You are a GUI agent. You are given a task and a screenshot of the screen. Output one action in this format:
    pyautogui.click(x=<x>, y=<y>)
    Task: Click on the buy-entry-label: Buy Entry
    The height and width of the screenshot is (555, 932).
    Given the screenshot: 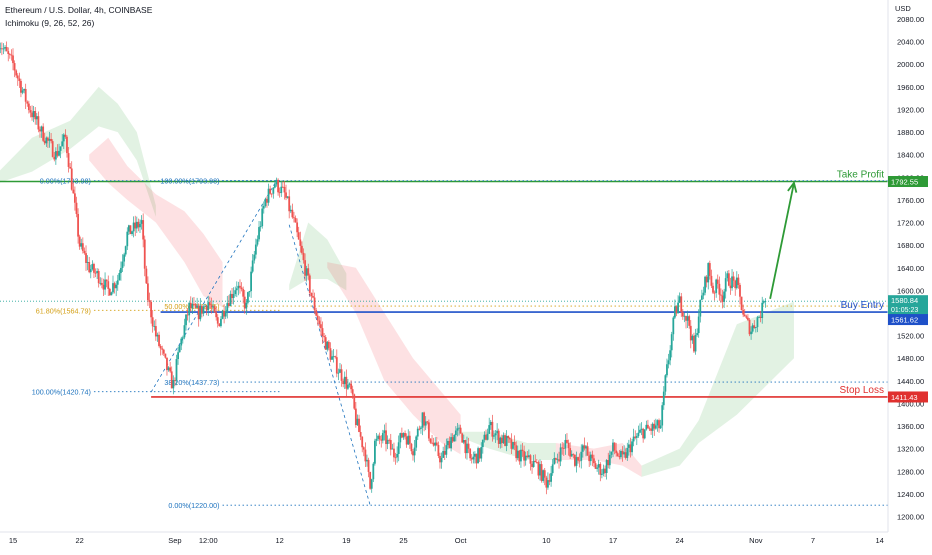 What is the action you would take?
    pyautogui.click(x=862, y=305)
    